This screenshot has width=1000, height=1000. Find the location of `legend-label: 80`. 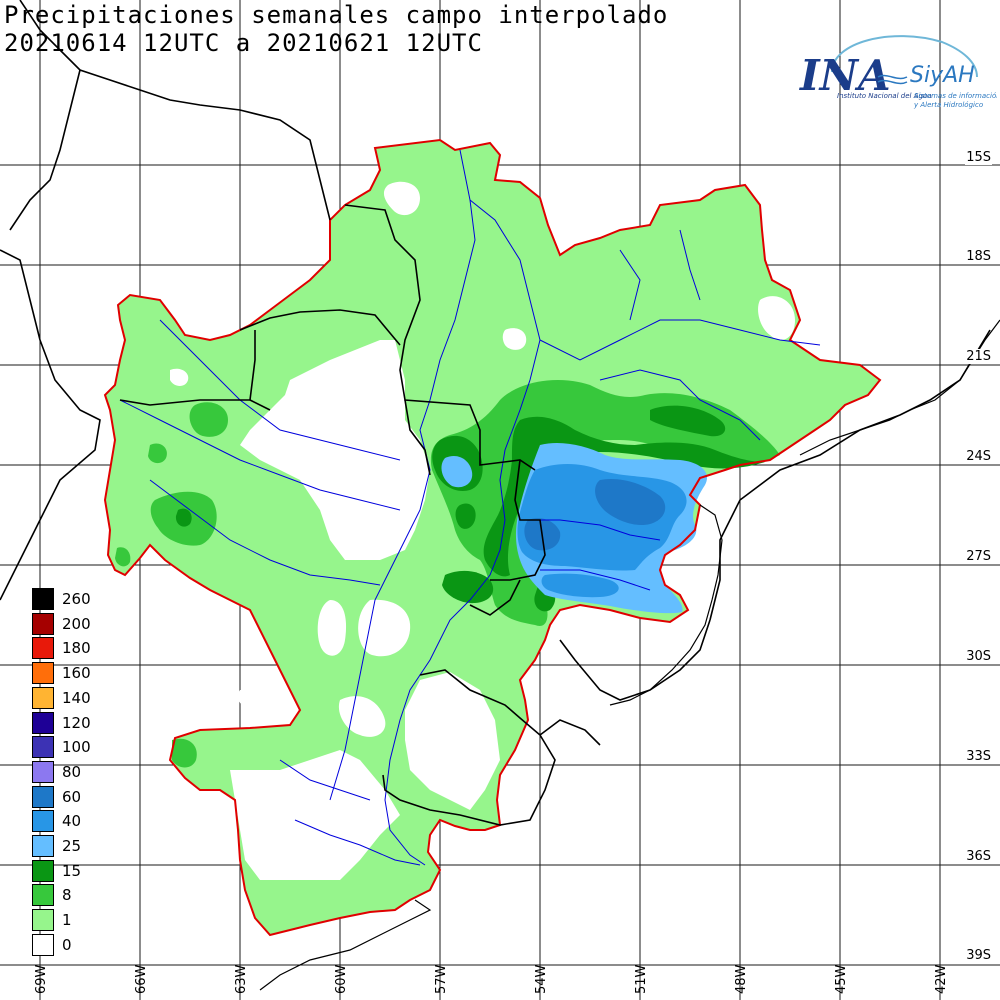

legend-label: 80 is located at coordinates (72, 771).